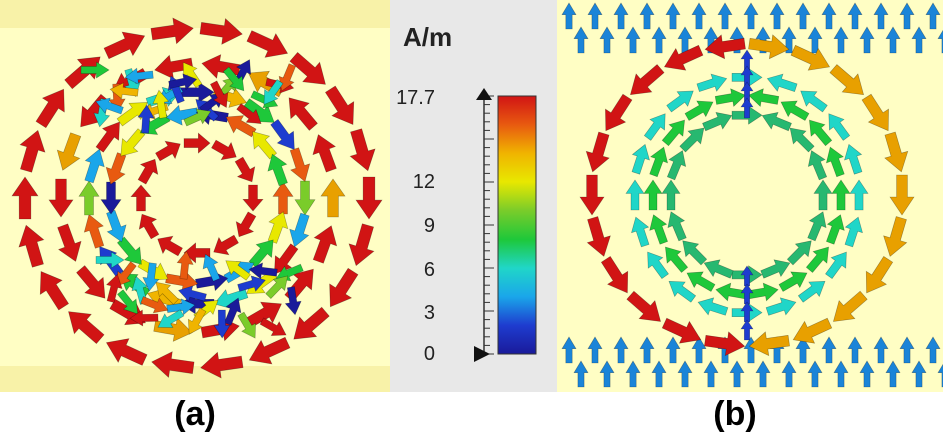 This screenshot has width=943, height=436. Describe the element at coordinates (195, 414) in the screenshot. I see `caption-a: (a)` at that location.